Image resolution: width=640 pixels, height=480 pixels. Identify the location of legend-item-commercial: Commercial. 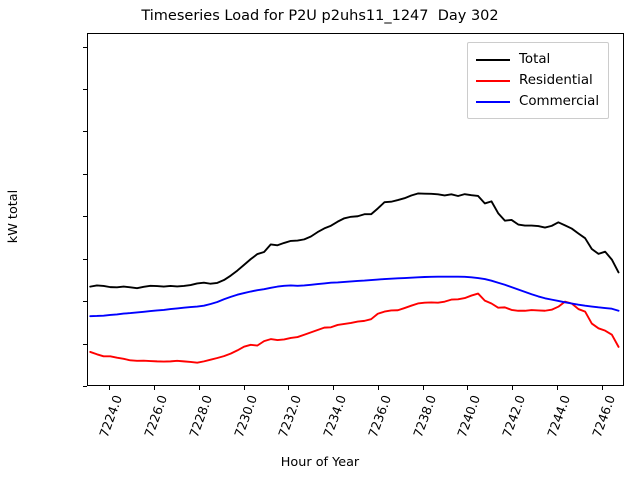
(537, 101).